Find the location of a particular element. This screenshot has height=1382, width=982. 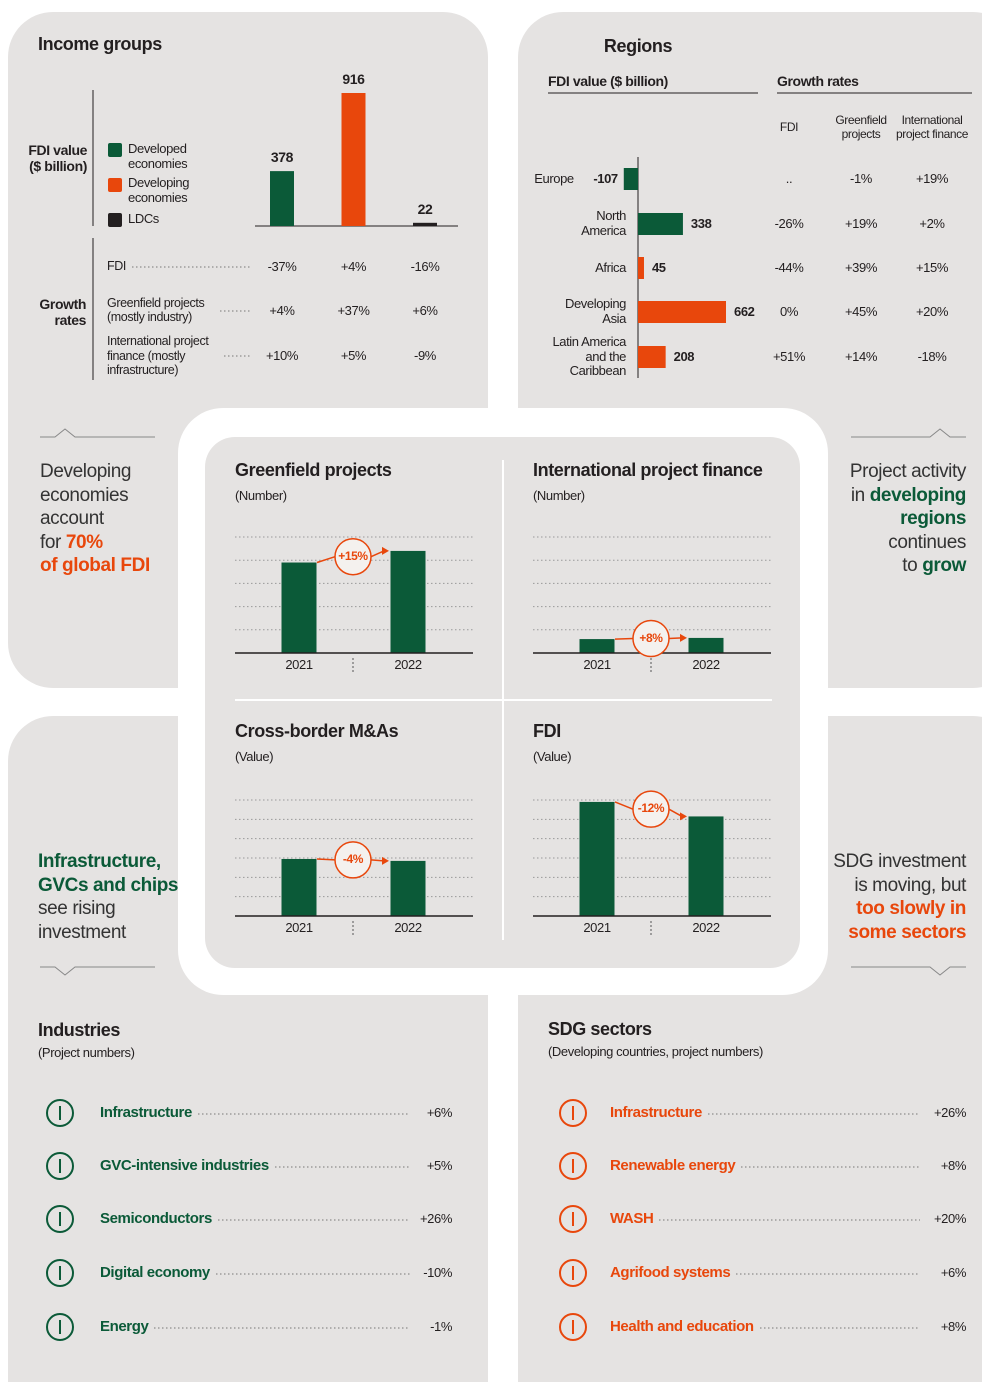

note-line: regions is located at coordinates (856, 519).